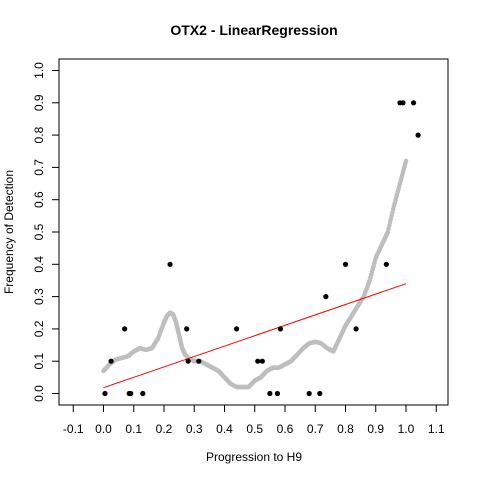 This screenshot has width=480, height=480. Describe the element at coordinates (103, 429) in the screenshot. I see `x-tick-label: 0.0` at that location.